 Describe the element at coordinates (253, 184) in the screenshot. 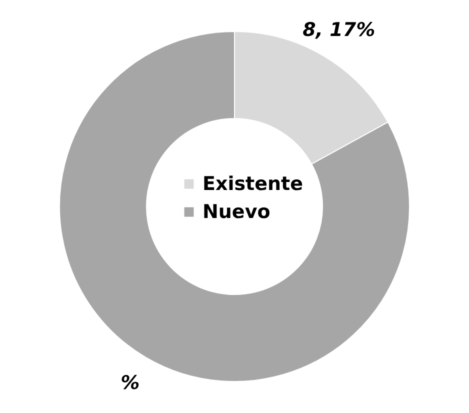

I see `legend-label: Existente` at that location.